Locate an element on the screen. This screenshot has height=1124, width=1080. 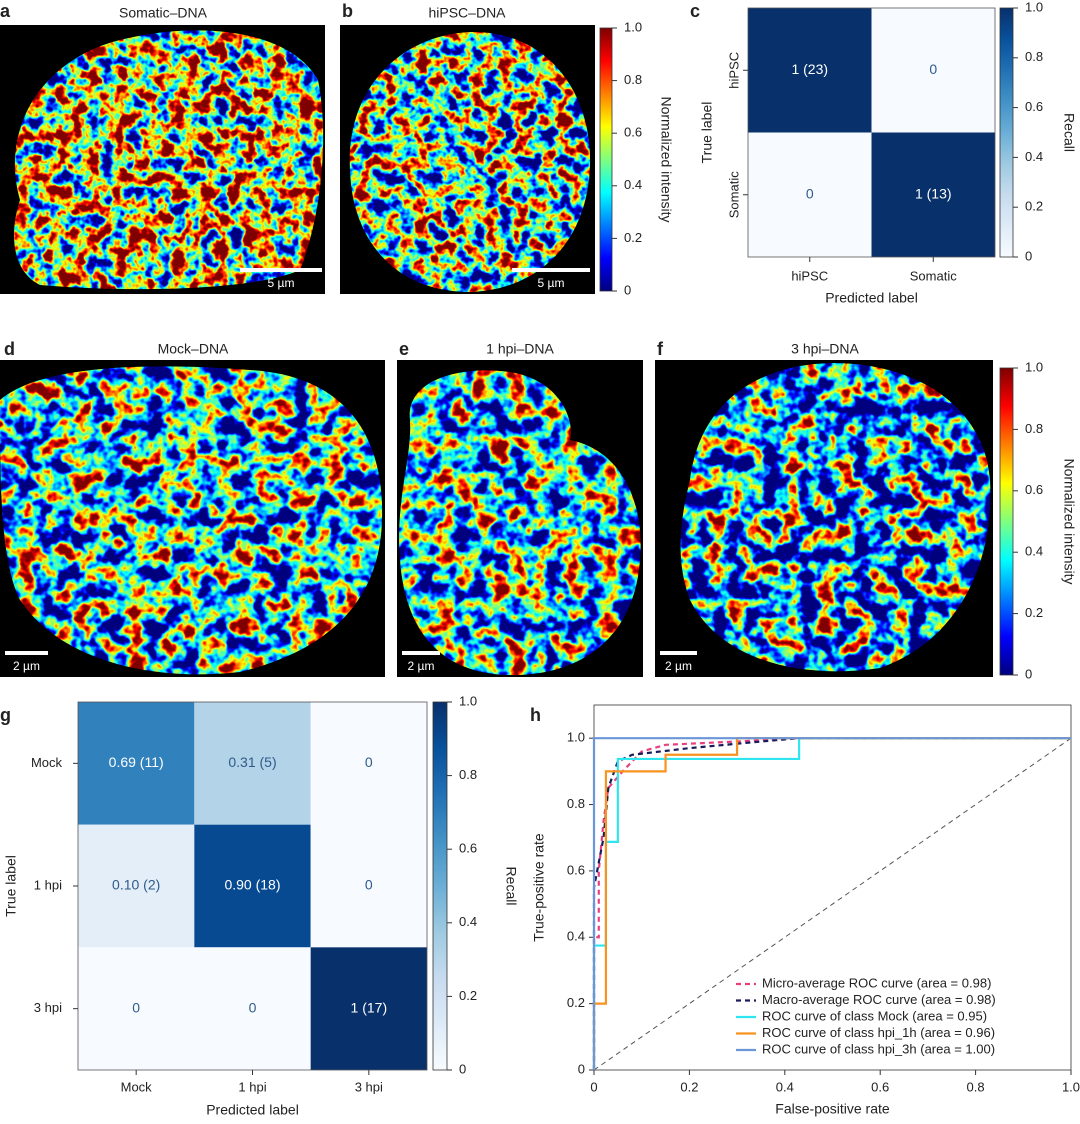
legend-label: ROC curve of class Mock (area = 0.95) is located at coordinates (874, 1015).